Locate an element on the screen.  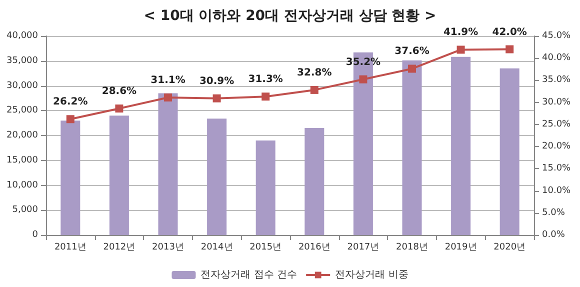
x-tick-label: 2018년 is located at coordinates (412, 247).